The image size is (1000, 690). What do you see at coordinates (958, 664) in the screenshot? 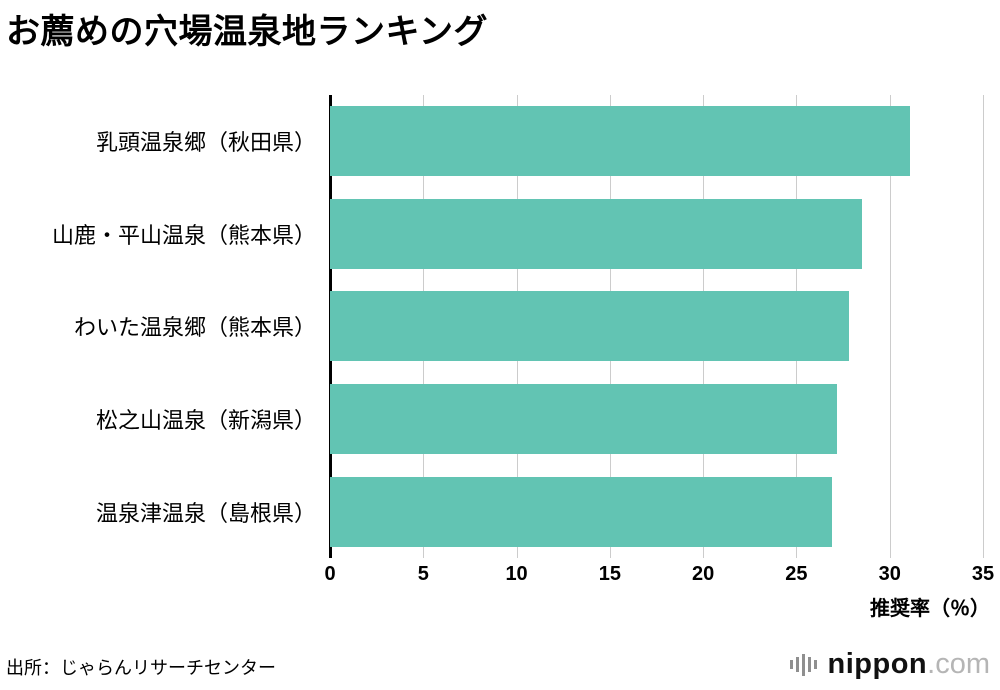
I see `logo-tld: .com` at bounding box center [958, 664].